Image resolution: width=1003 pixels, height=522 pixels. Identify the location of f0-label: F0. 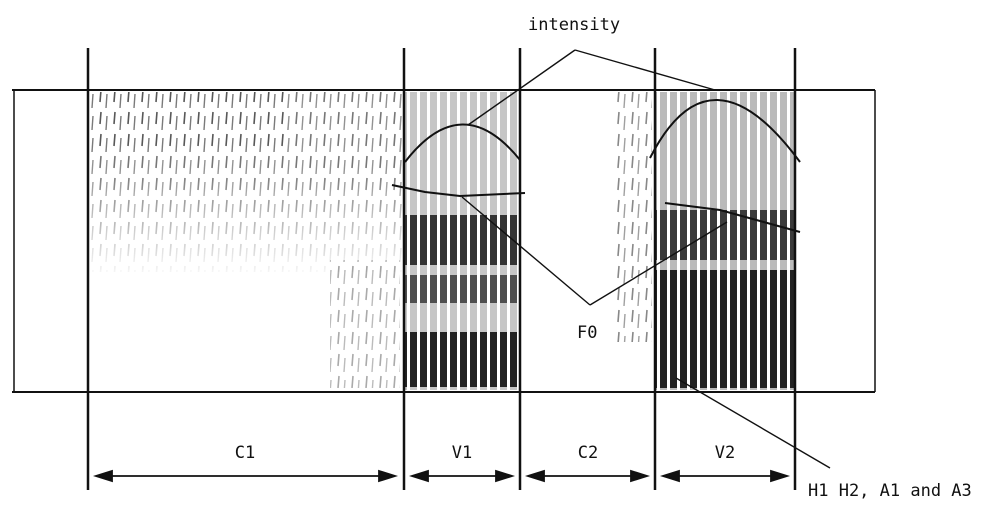
(587, 333).